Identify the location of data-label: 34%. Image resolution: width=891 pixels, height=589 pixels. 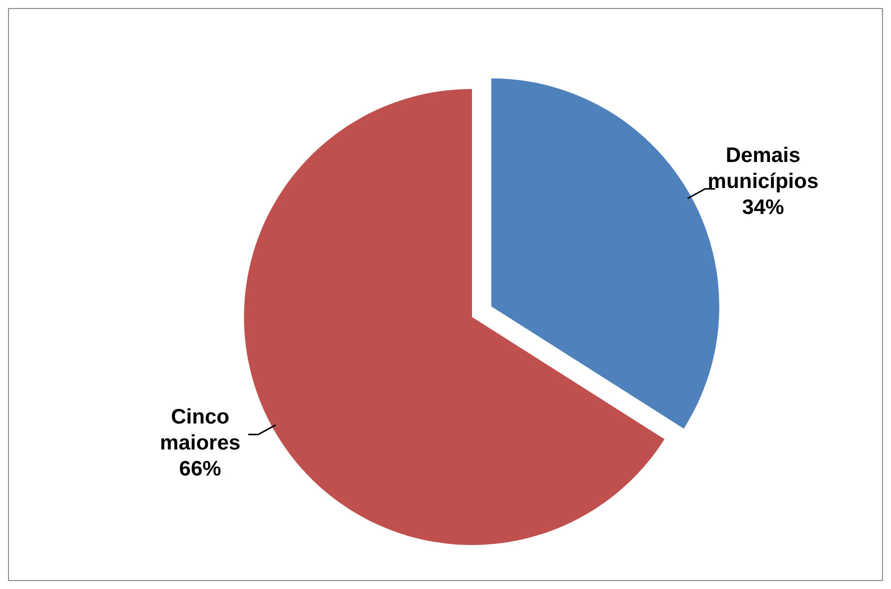
(763, 207).